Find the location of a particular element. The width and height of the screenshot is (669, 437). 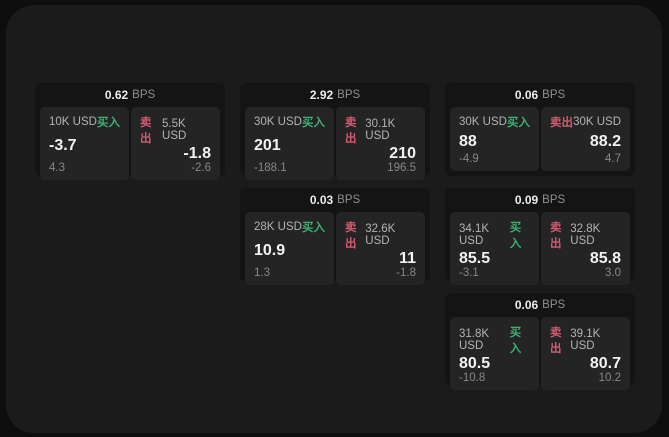

sell-amount: 30K USD is located at coordinates (597, 122).